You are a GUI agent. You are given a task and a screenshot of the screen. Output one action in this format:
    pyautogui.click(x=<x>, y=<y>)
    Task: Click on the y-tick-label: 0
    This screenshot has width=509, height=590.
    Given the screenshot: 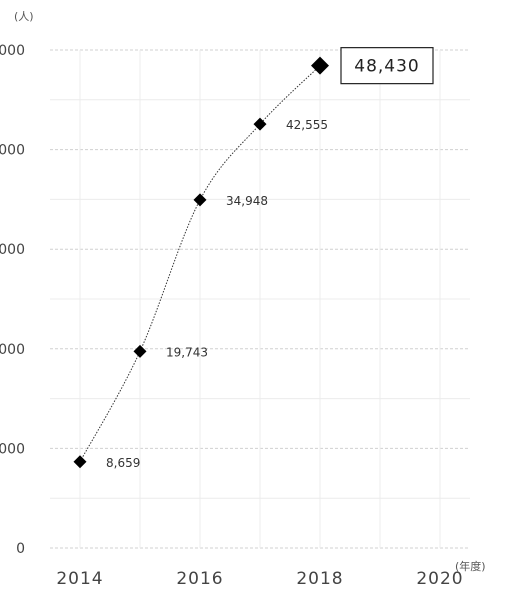 What is the action you would take?
    pyautogui.click(x=20, y=549)
    